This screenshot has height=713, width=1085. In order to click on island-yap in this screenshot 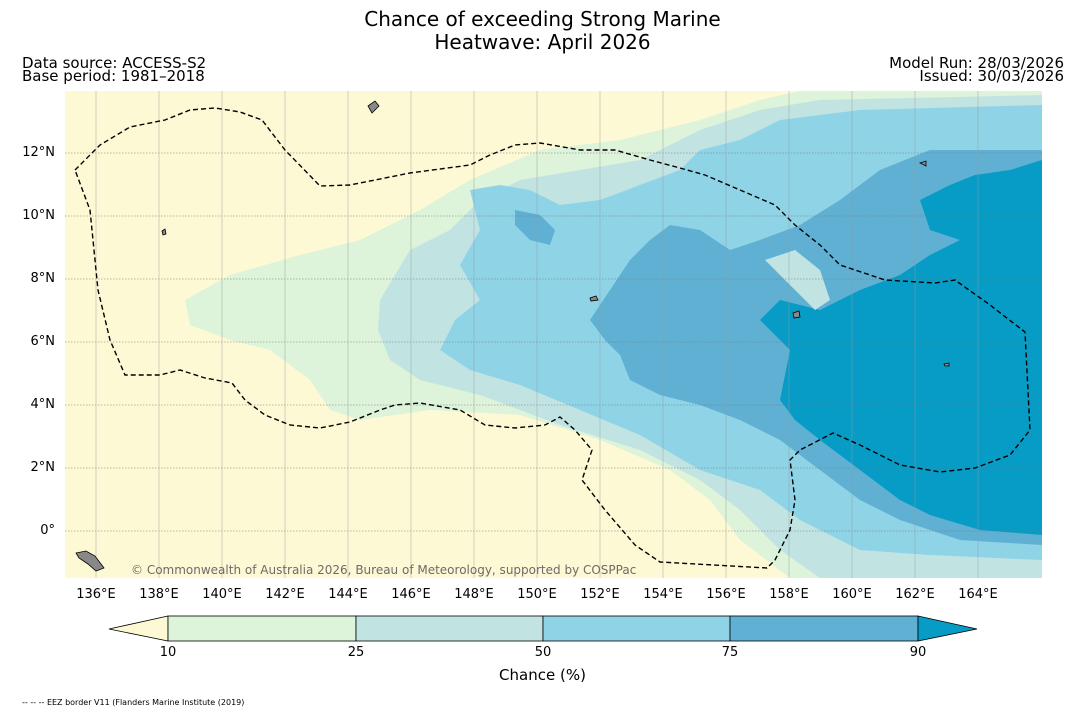, I will do `click(164, 232)`.